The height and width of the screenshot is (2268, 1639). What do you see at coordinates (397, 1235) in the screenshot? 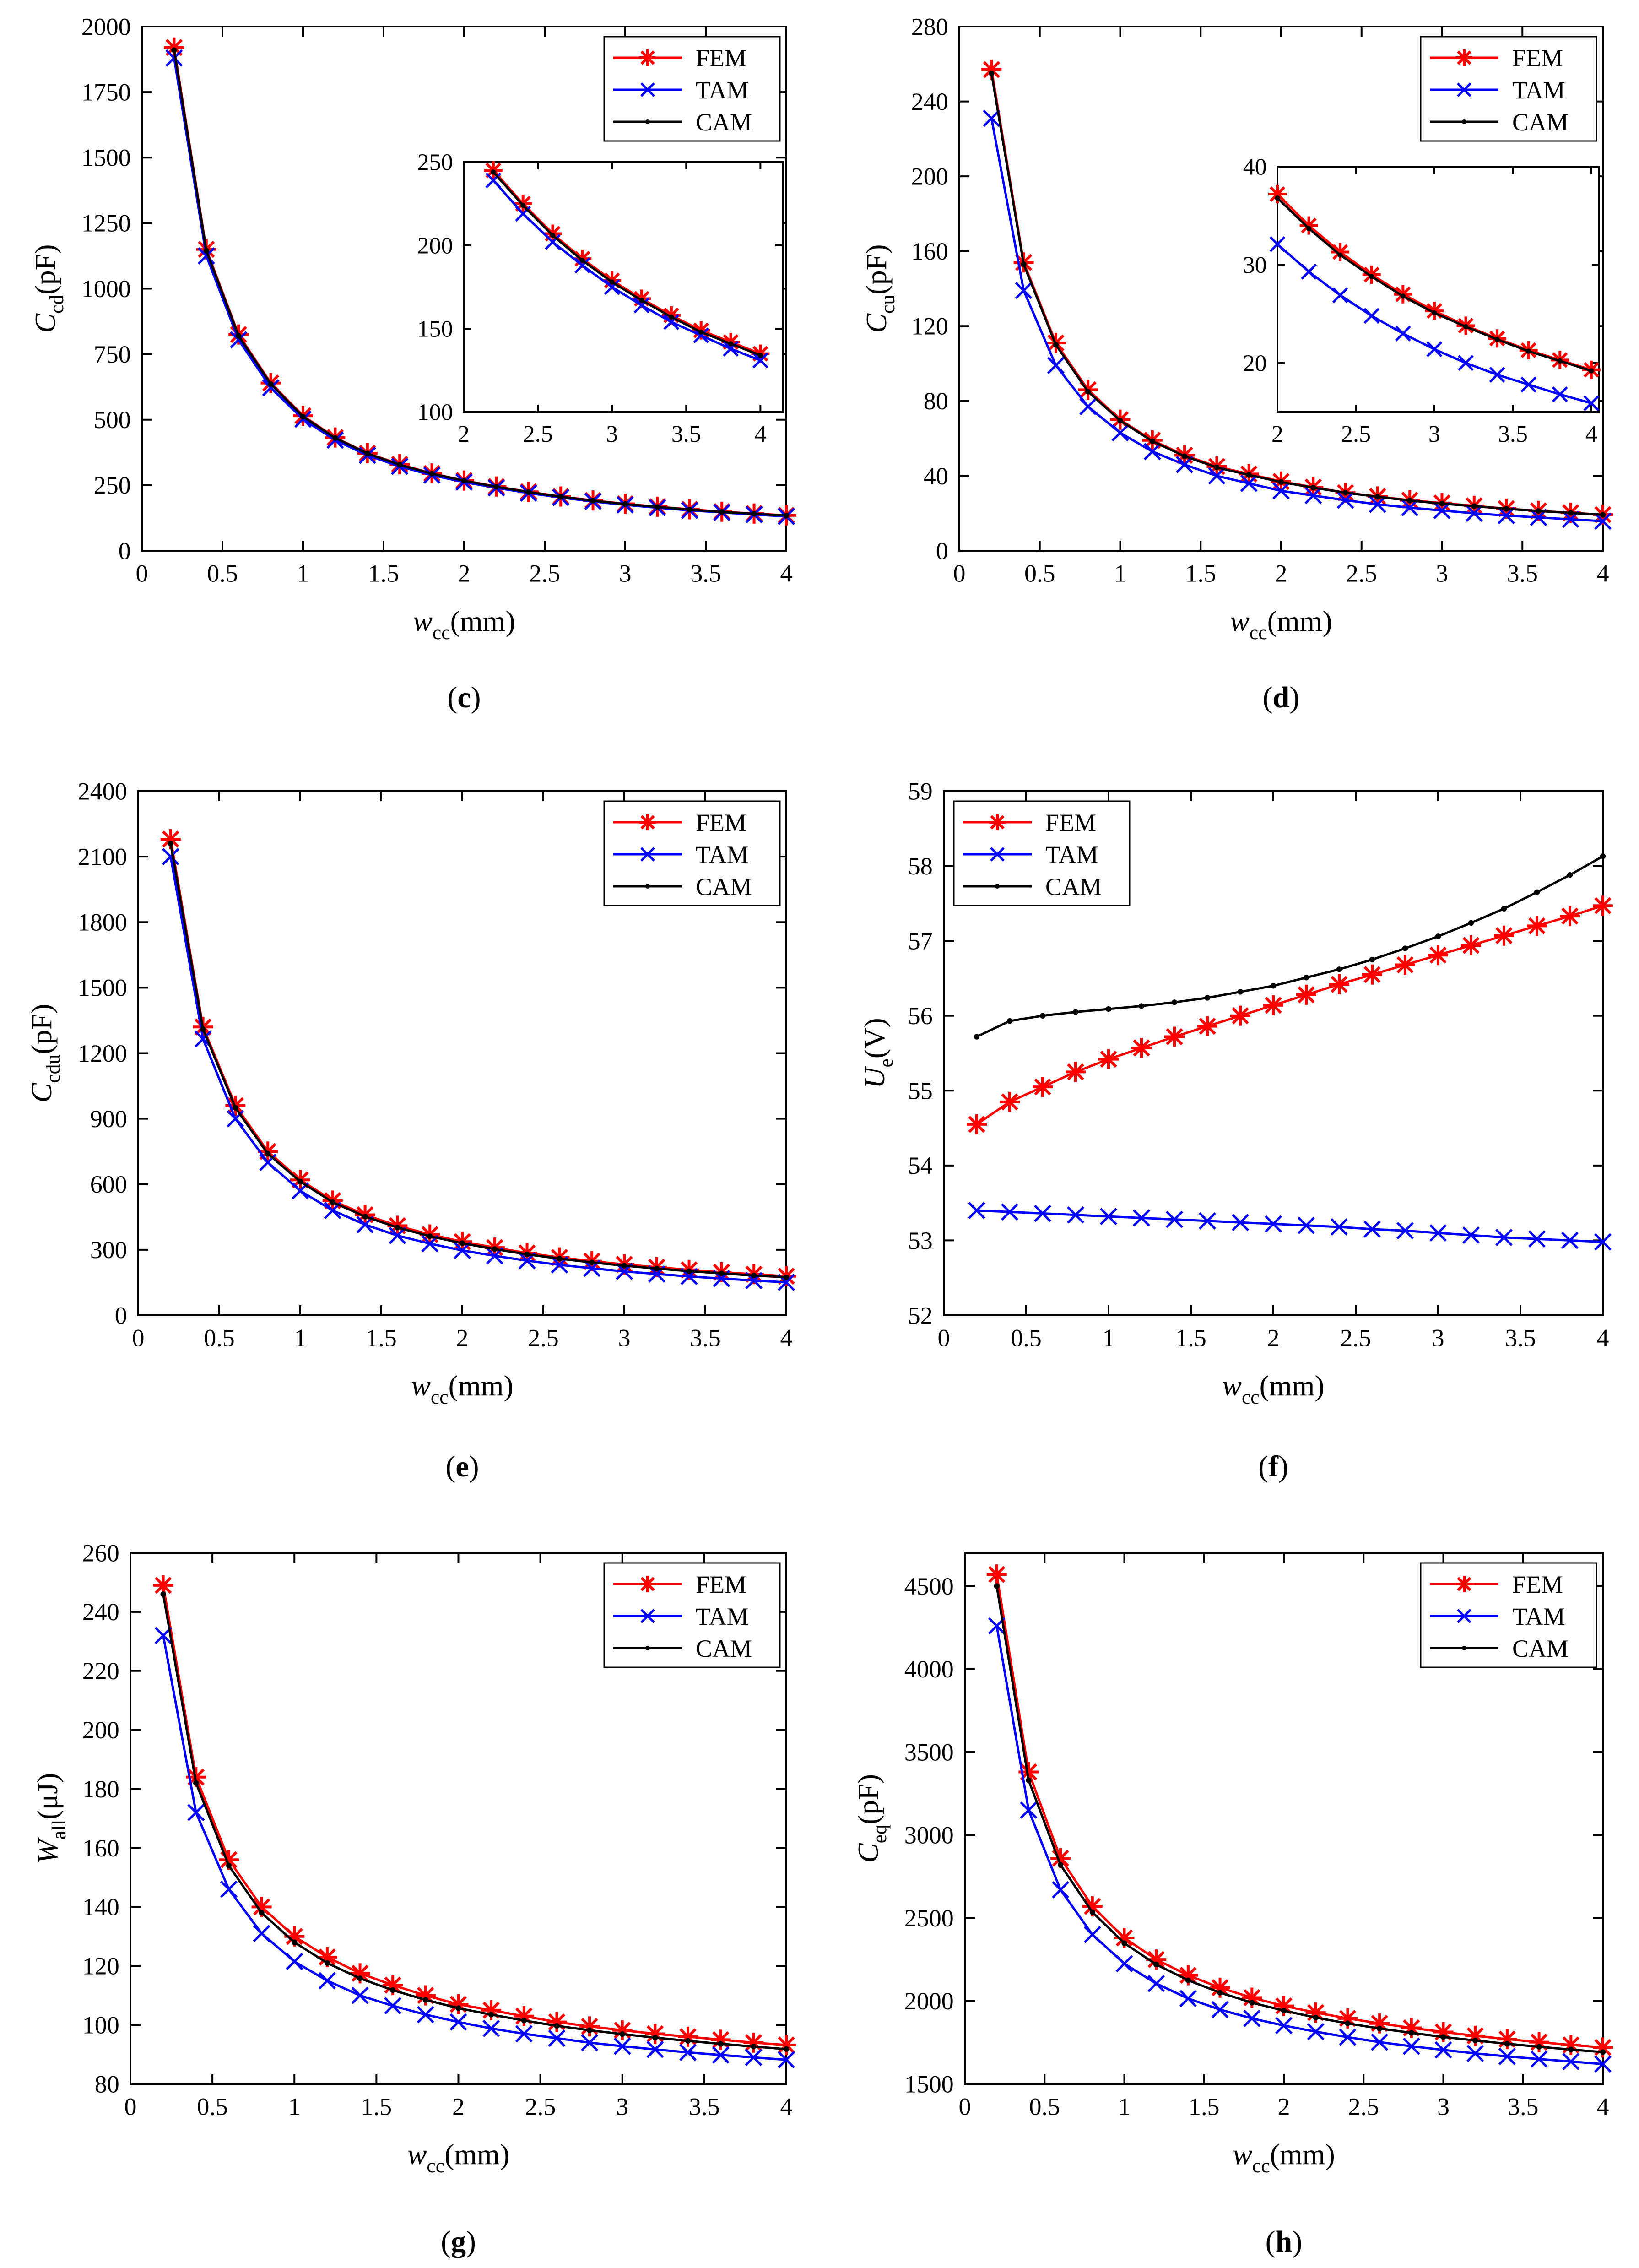
I see `panel-e-tam-point` at bounding box center [397, 1235].